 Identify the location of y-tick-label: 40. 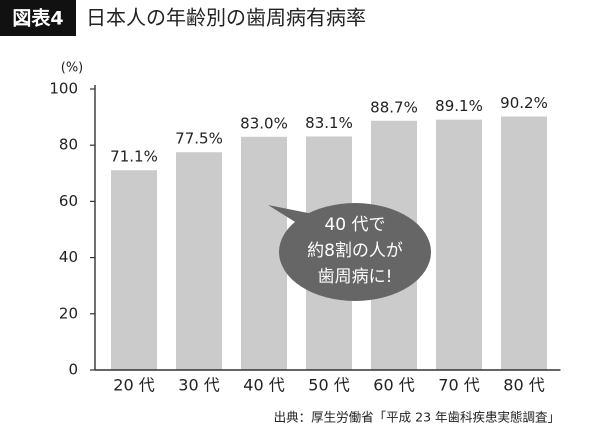
(68, 257).